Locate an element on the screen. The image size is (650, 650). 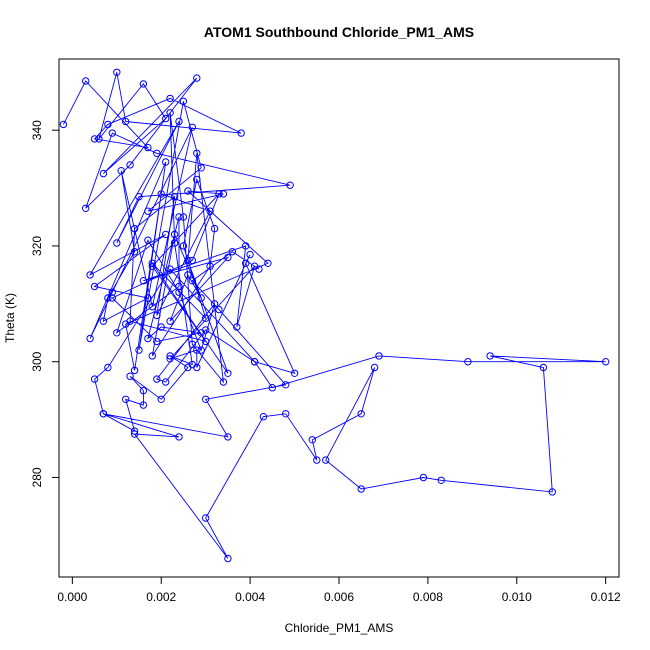
y-tick-label: 280 is located at coordinates (37, 477).